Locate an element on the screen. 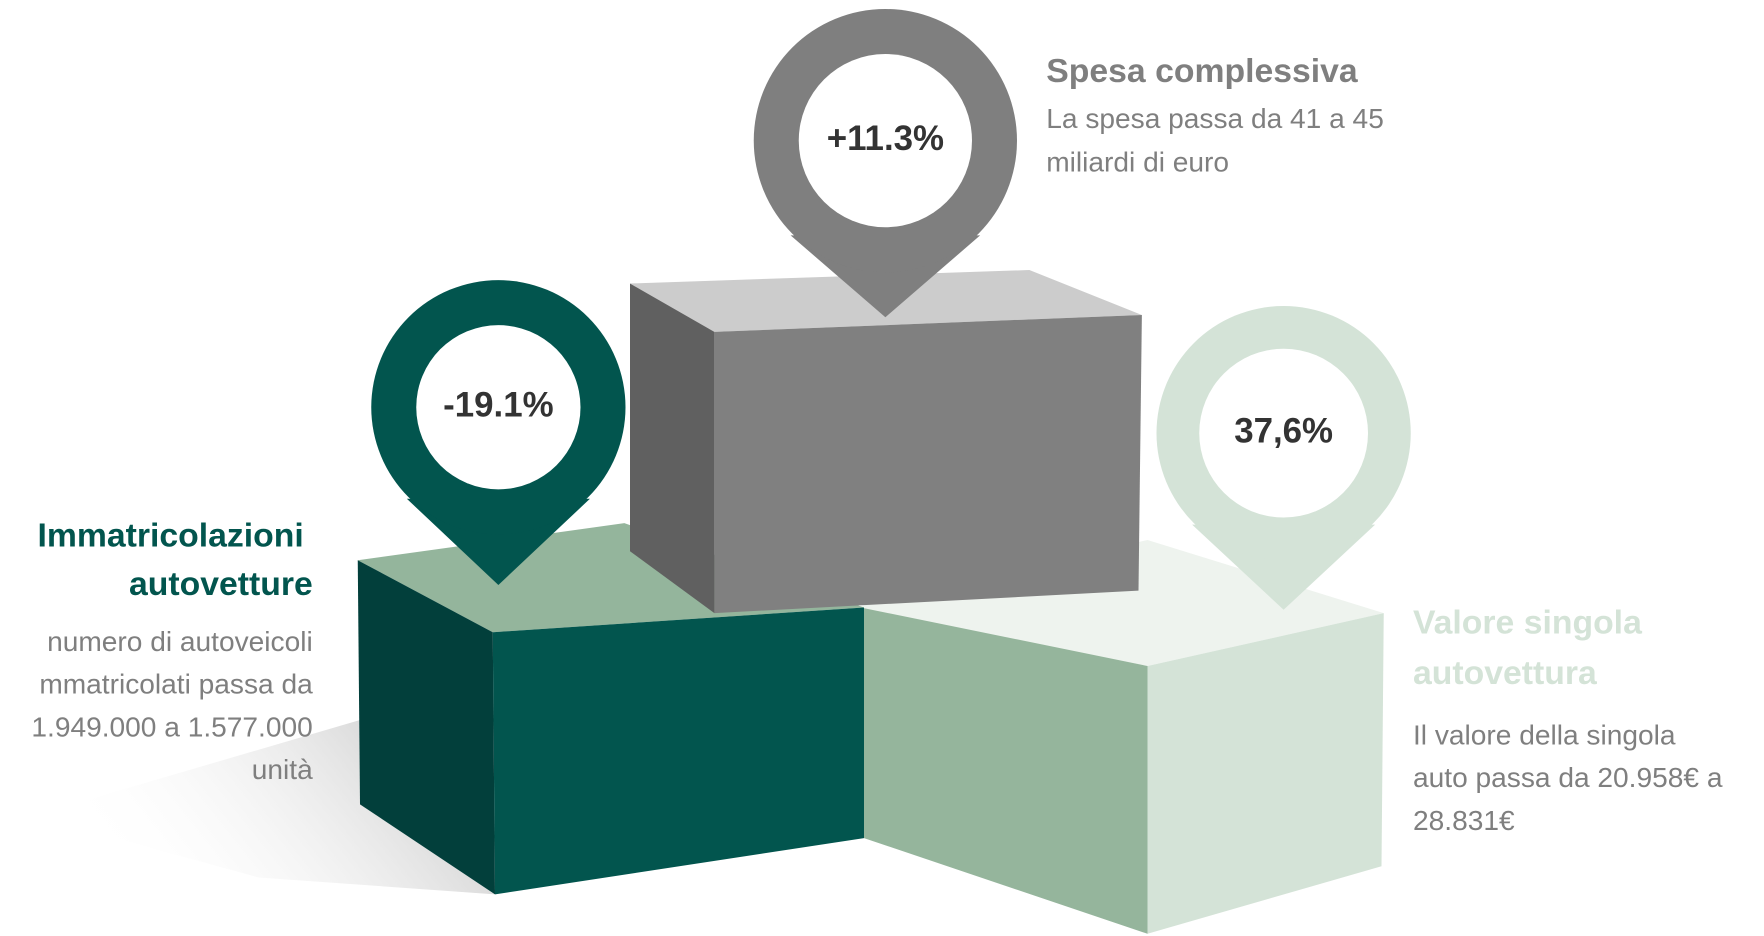 The height and width of the screenshot is (936, 1764). description: numero di autoveicoli is located at coordinates (180, 641).